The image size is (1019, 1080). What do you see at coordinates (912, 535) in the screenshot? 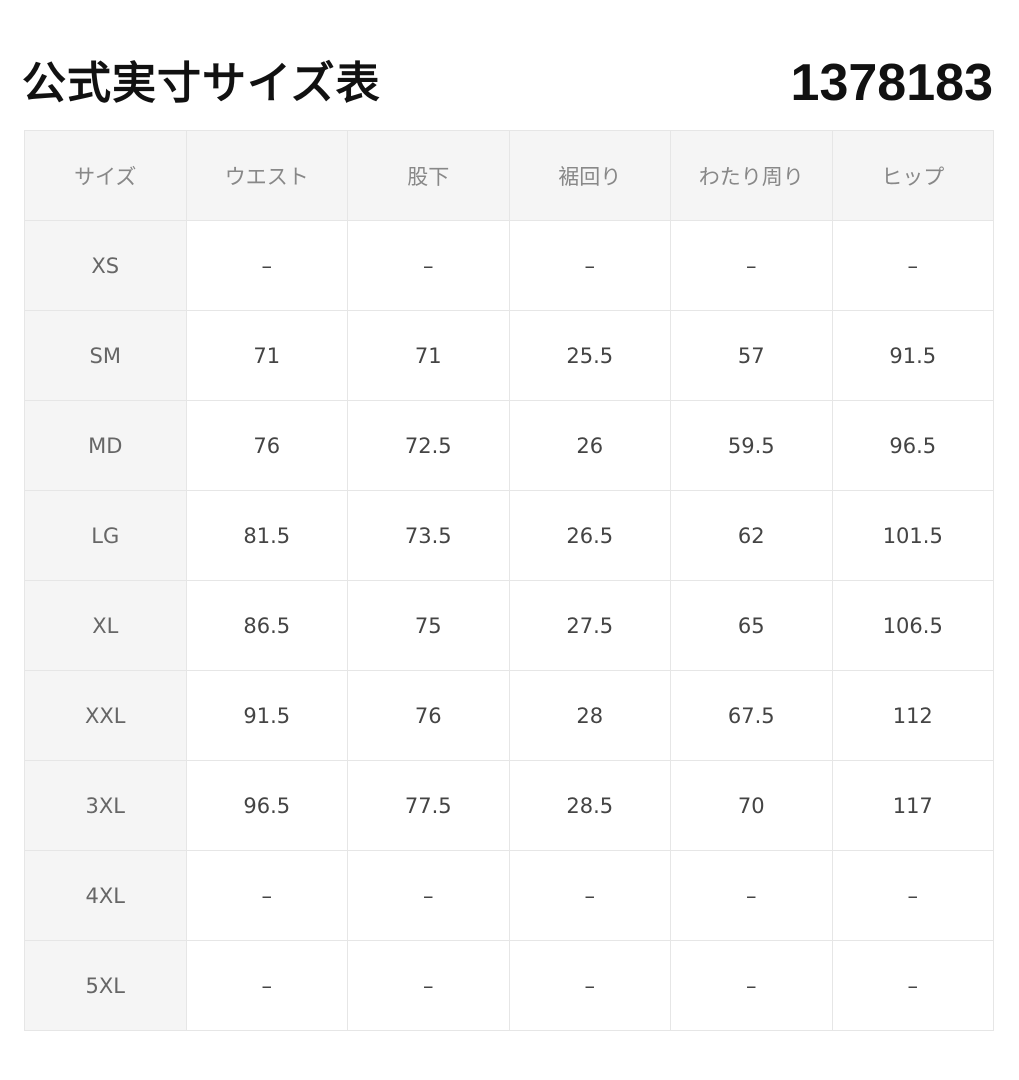
I see `measurement-cell: 101.5` at bounding box center [912, 535].